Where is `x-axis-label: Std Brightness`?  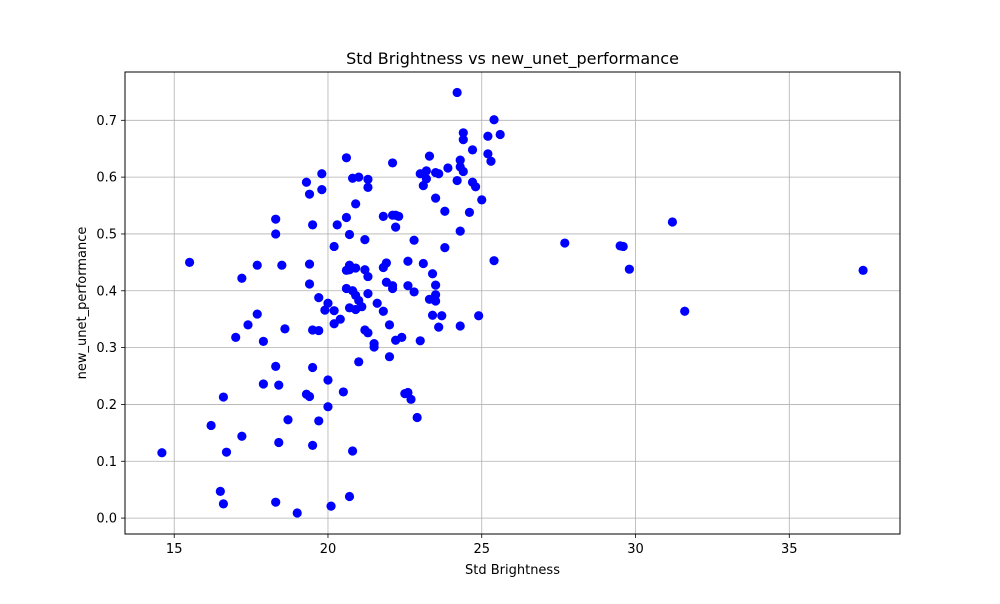
x-axis-label: Std Brightness is located at coordinates (512, 570).